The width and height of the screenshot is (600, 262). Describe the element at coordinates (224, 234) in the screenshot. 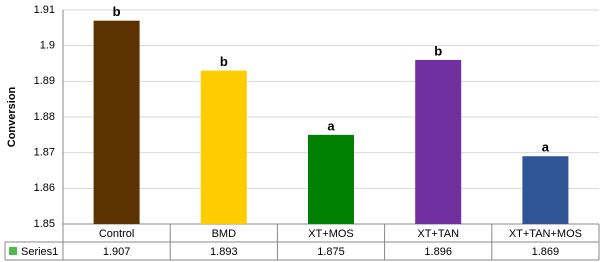

I see `x-tick-label: BMD` at that location.